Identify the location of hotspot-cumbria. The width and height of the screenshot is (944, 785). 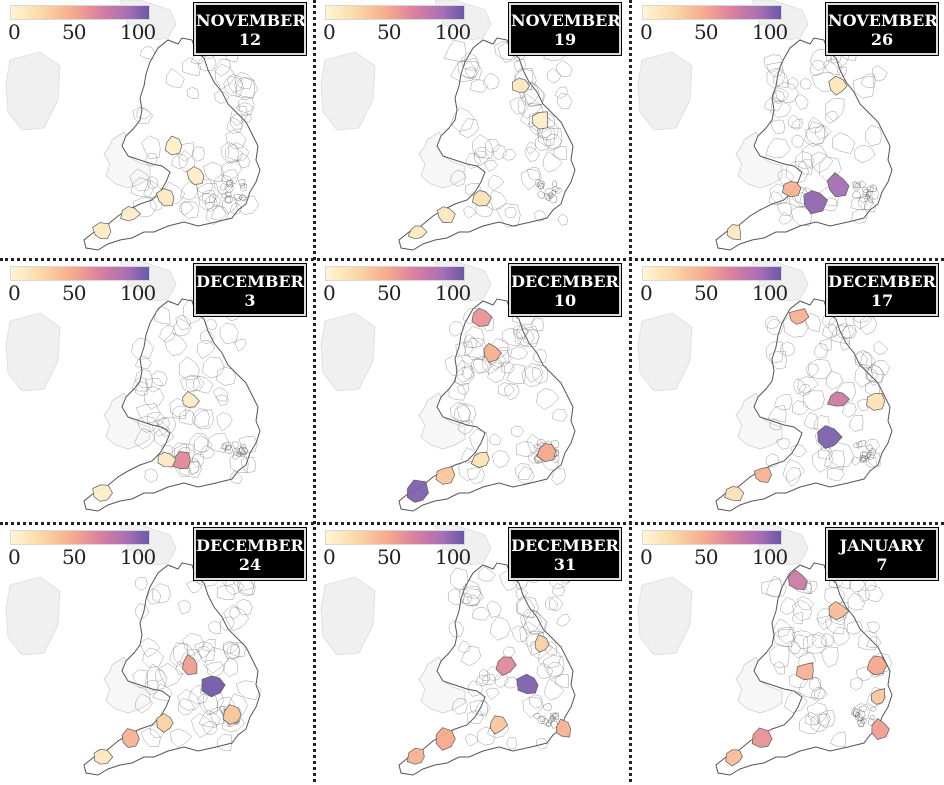
(799, 316).